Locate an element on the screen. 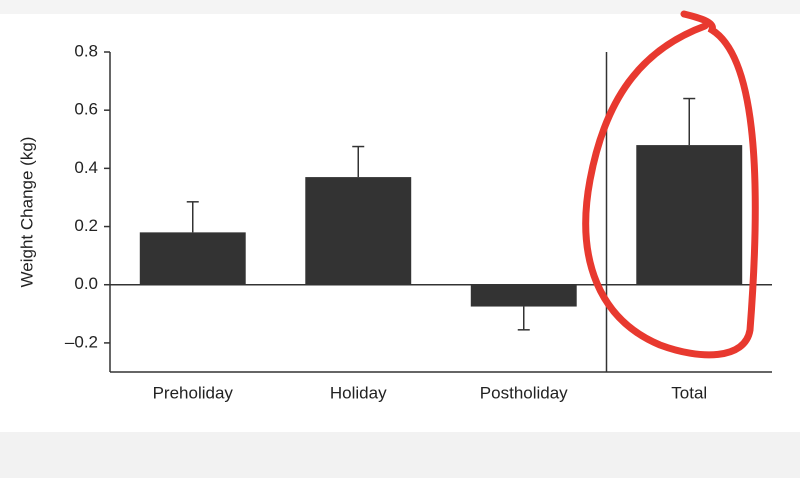 The height and width of the screenshot is (478, 800). y-tick-label: 0.6 is located at coordinates (86, 109).